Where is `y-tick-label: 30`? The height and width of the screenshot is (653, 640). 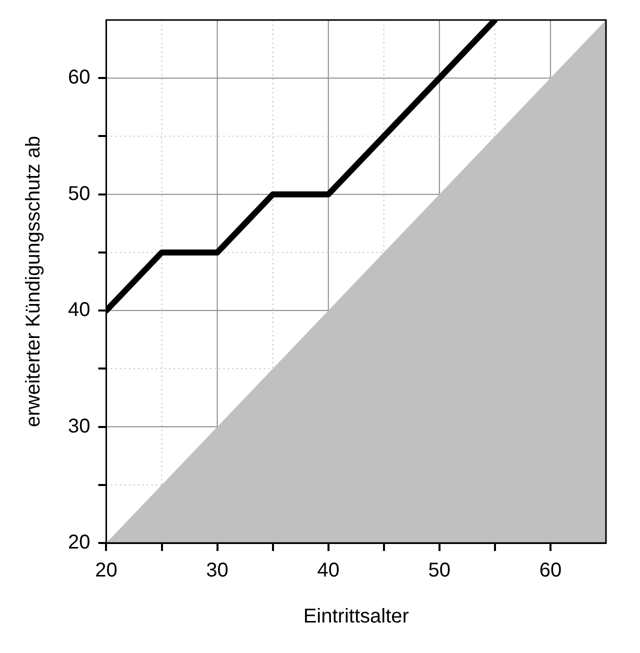 y-tick-label: 30 is located at coordinates (79, 426).